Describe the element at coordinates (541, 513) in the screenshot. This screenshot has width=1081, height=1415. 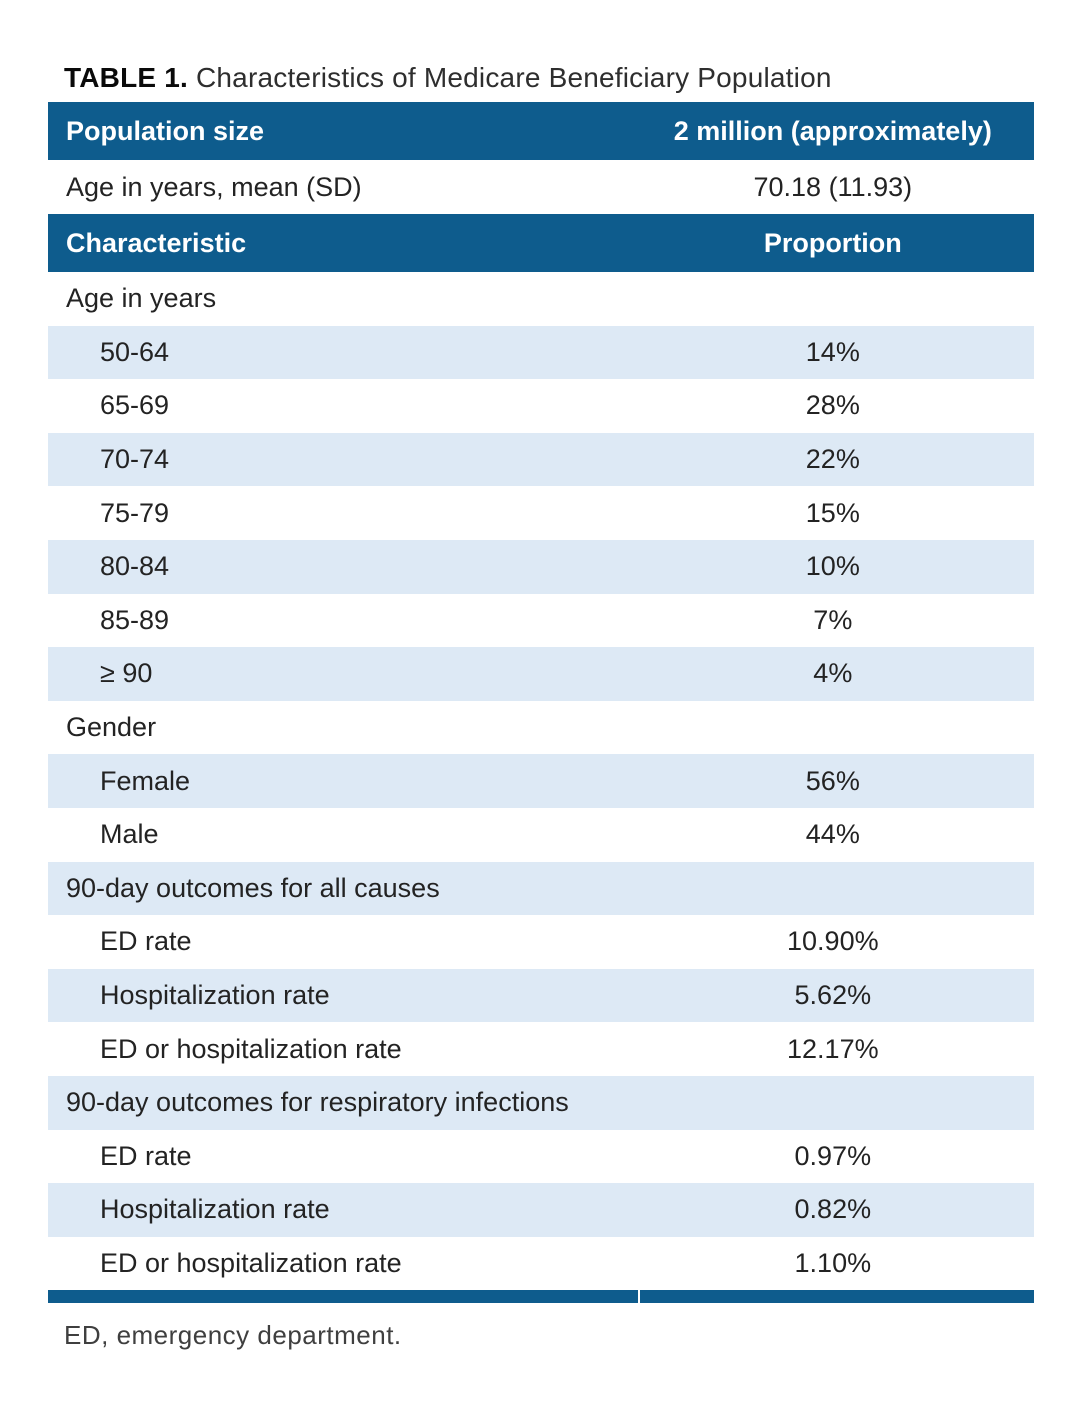
I see `table-row: 75-79 15%` at that location.